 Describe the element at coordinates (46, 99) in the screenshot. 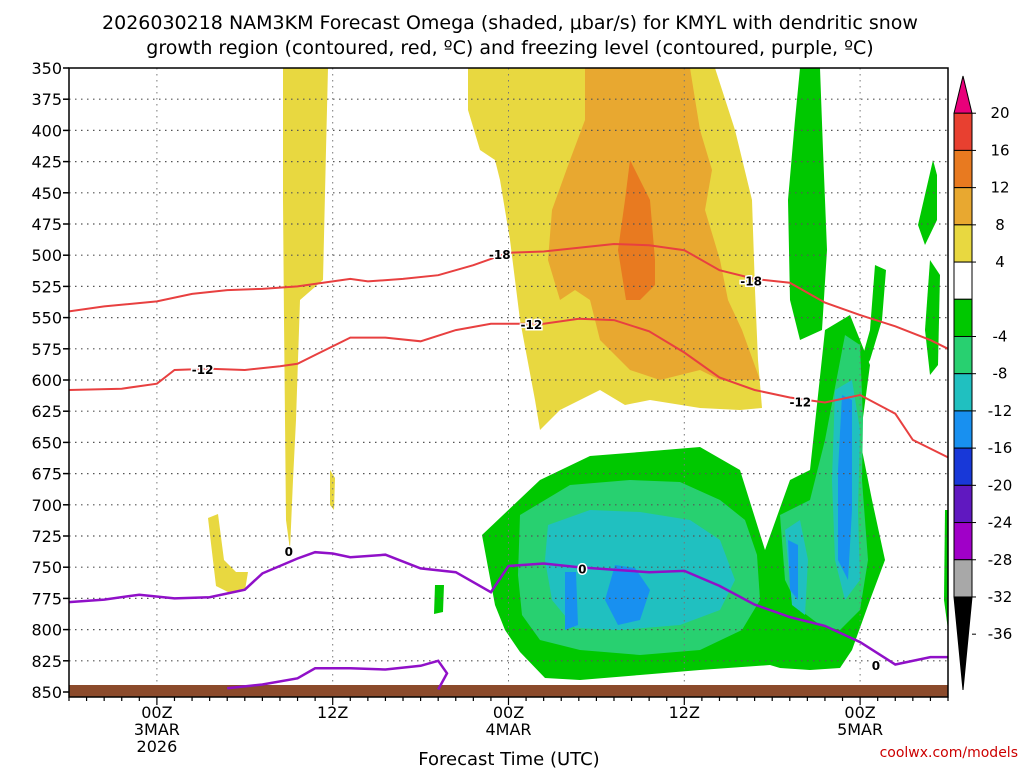

I see `y-tick-label: 375` at that location.